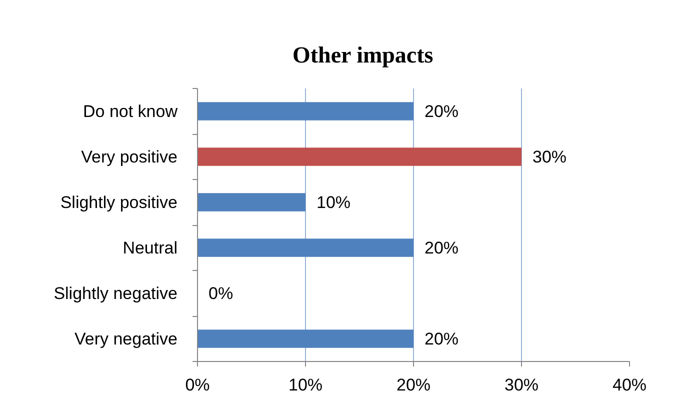  Describe the element at coordinates (150, 248) in the screenshot. I see `y-tick-label: Neutral` at that location.